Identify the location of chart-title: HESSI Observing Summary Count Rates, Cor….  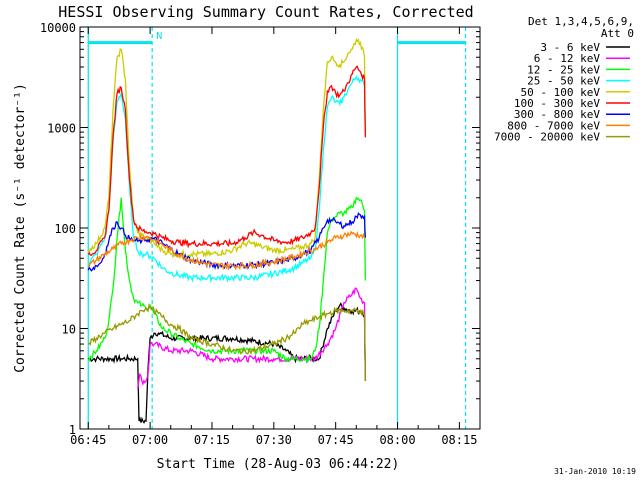
(265, 12).